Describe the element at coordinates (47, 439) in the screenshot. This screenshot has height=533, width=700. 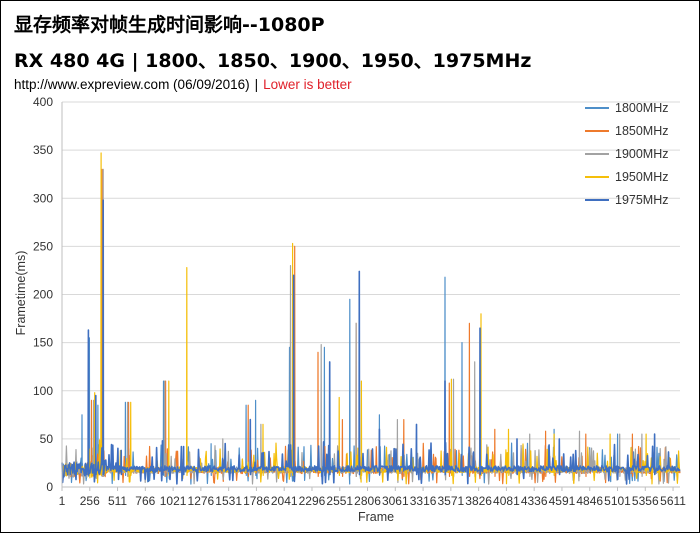
I see `y-tick-label: 50` at that location.